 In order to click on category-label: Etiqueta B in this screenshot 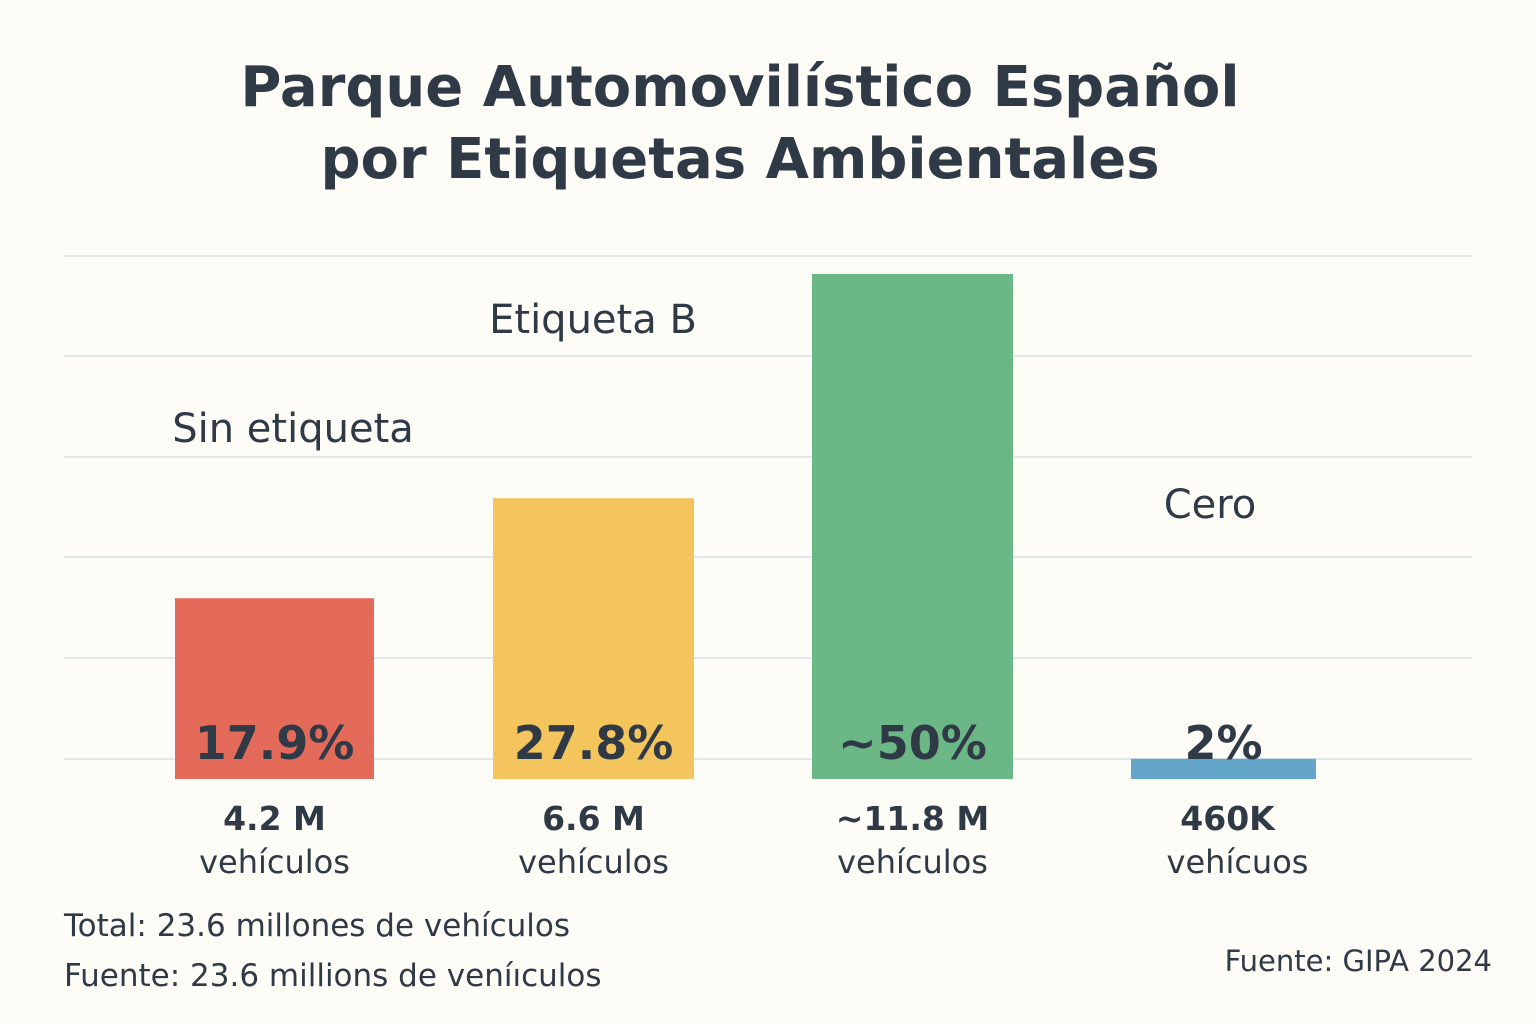, I will do `click(593, 320)`.